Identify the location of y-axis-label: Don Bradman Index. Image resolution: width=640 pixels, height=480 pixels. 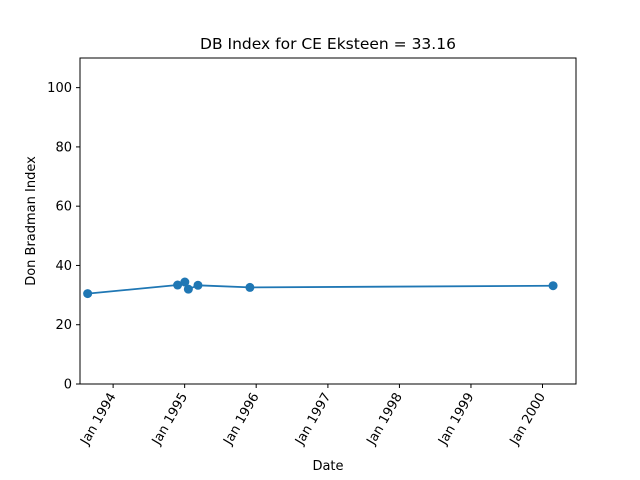
(31, 221).